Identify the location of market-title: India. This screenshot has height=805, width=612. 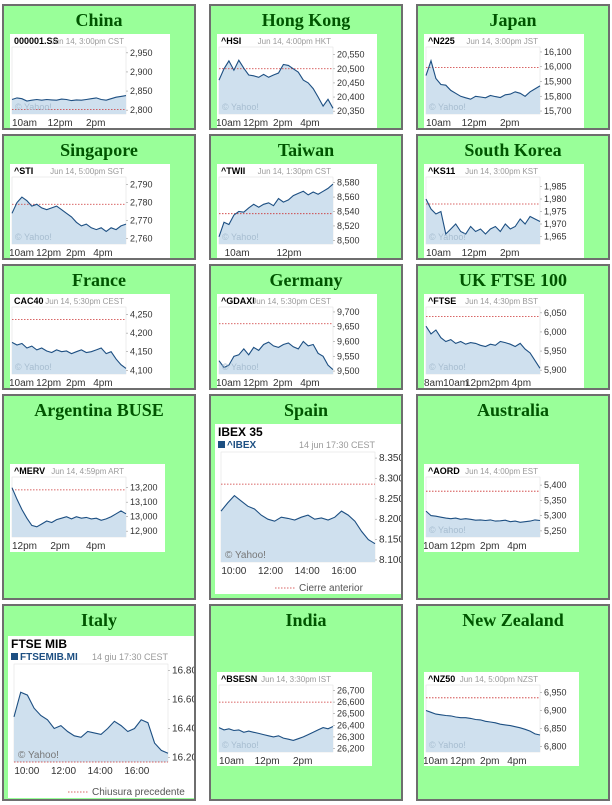
(306, 620).